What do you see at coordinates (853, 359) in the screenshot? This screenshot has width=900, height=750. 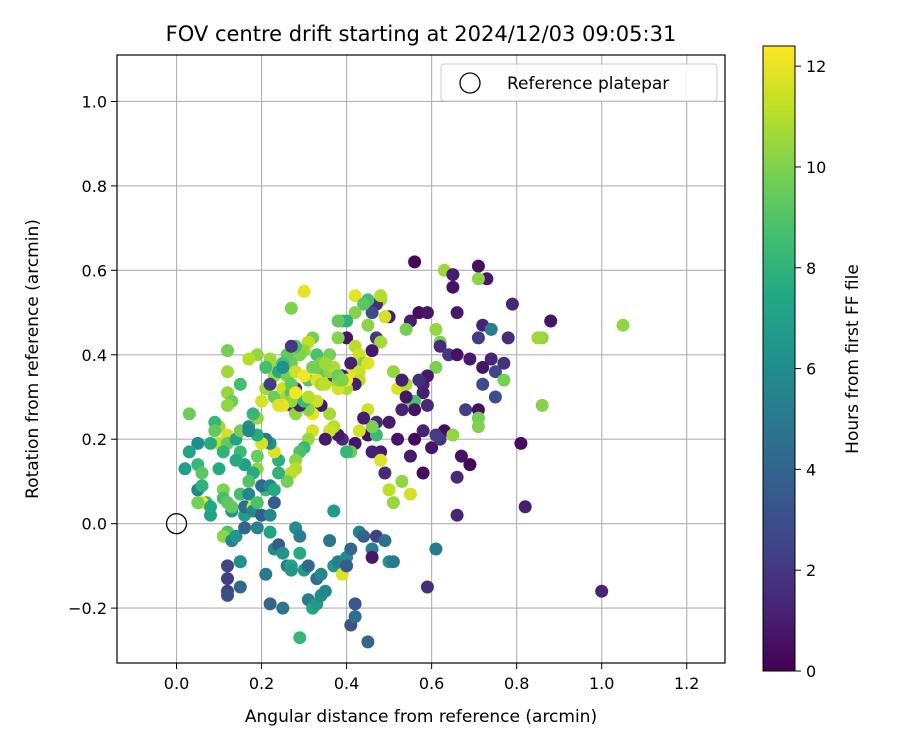 I see `colorbar-label: Hours from first FF file` at bounding box center [853, 359].